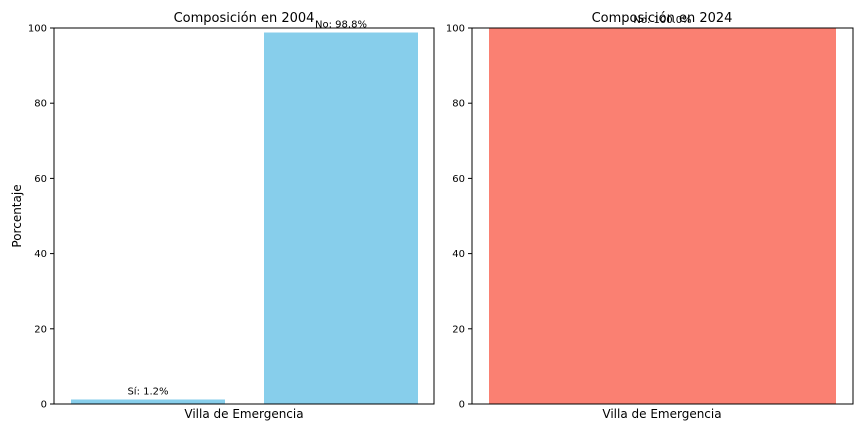 The width and height of the screenshot is (864, 436). Describe the element at coordinates (341, 25) in the screenshot. I see `bar-data-label: No: 98.8%` at that location.